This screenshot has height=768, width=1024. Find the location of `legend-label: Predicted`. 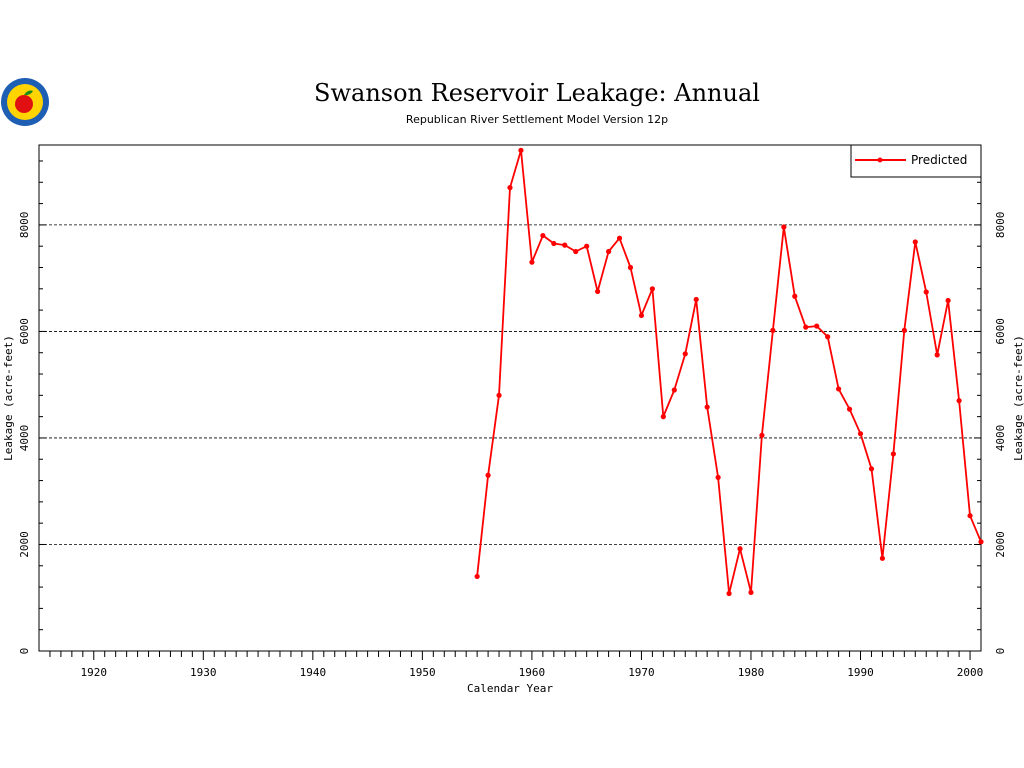

legend-label: Predicted is located at coordinates (939, 160).